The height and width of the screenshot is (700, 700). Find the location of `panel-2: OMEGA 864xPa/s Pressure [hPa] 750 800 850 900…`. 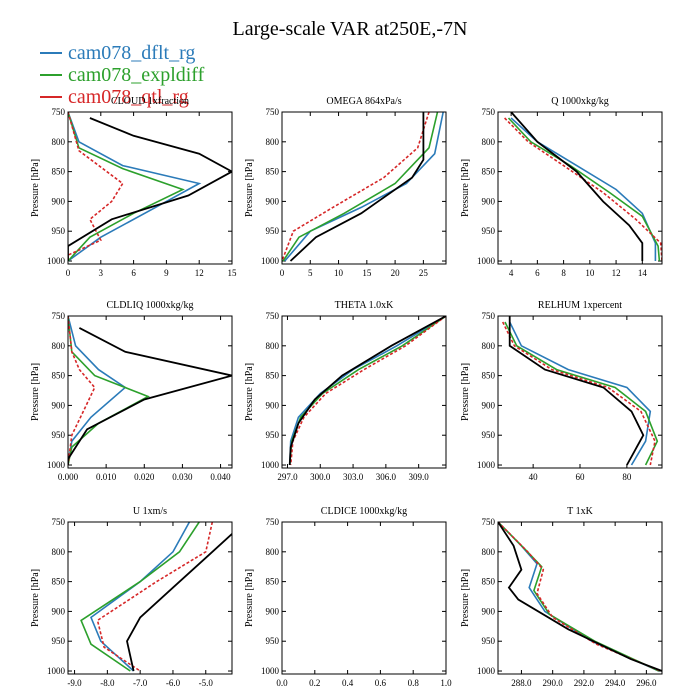

panel-2: OMEGA 864xPa/s Pressure [hPa] 750 800 850 900… is located at coordinates (345, 187).